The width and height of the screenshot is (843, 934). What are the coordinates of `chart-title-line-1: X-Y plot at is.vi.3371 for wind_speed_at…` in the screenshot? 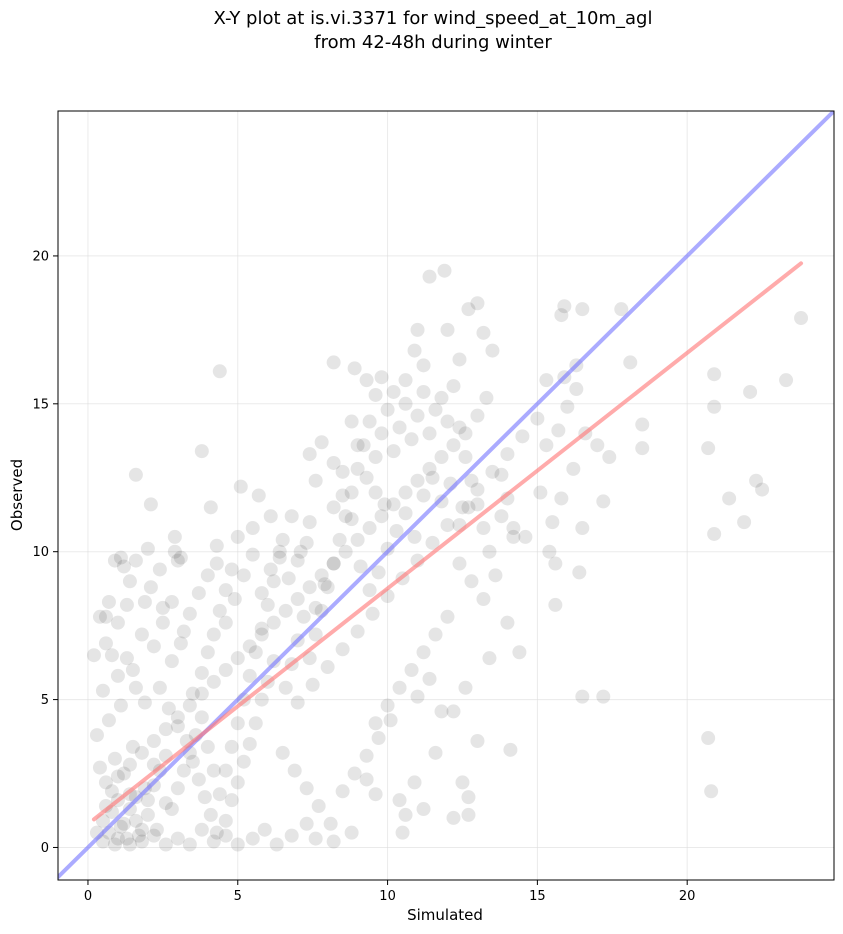 It's located at (433, 18).